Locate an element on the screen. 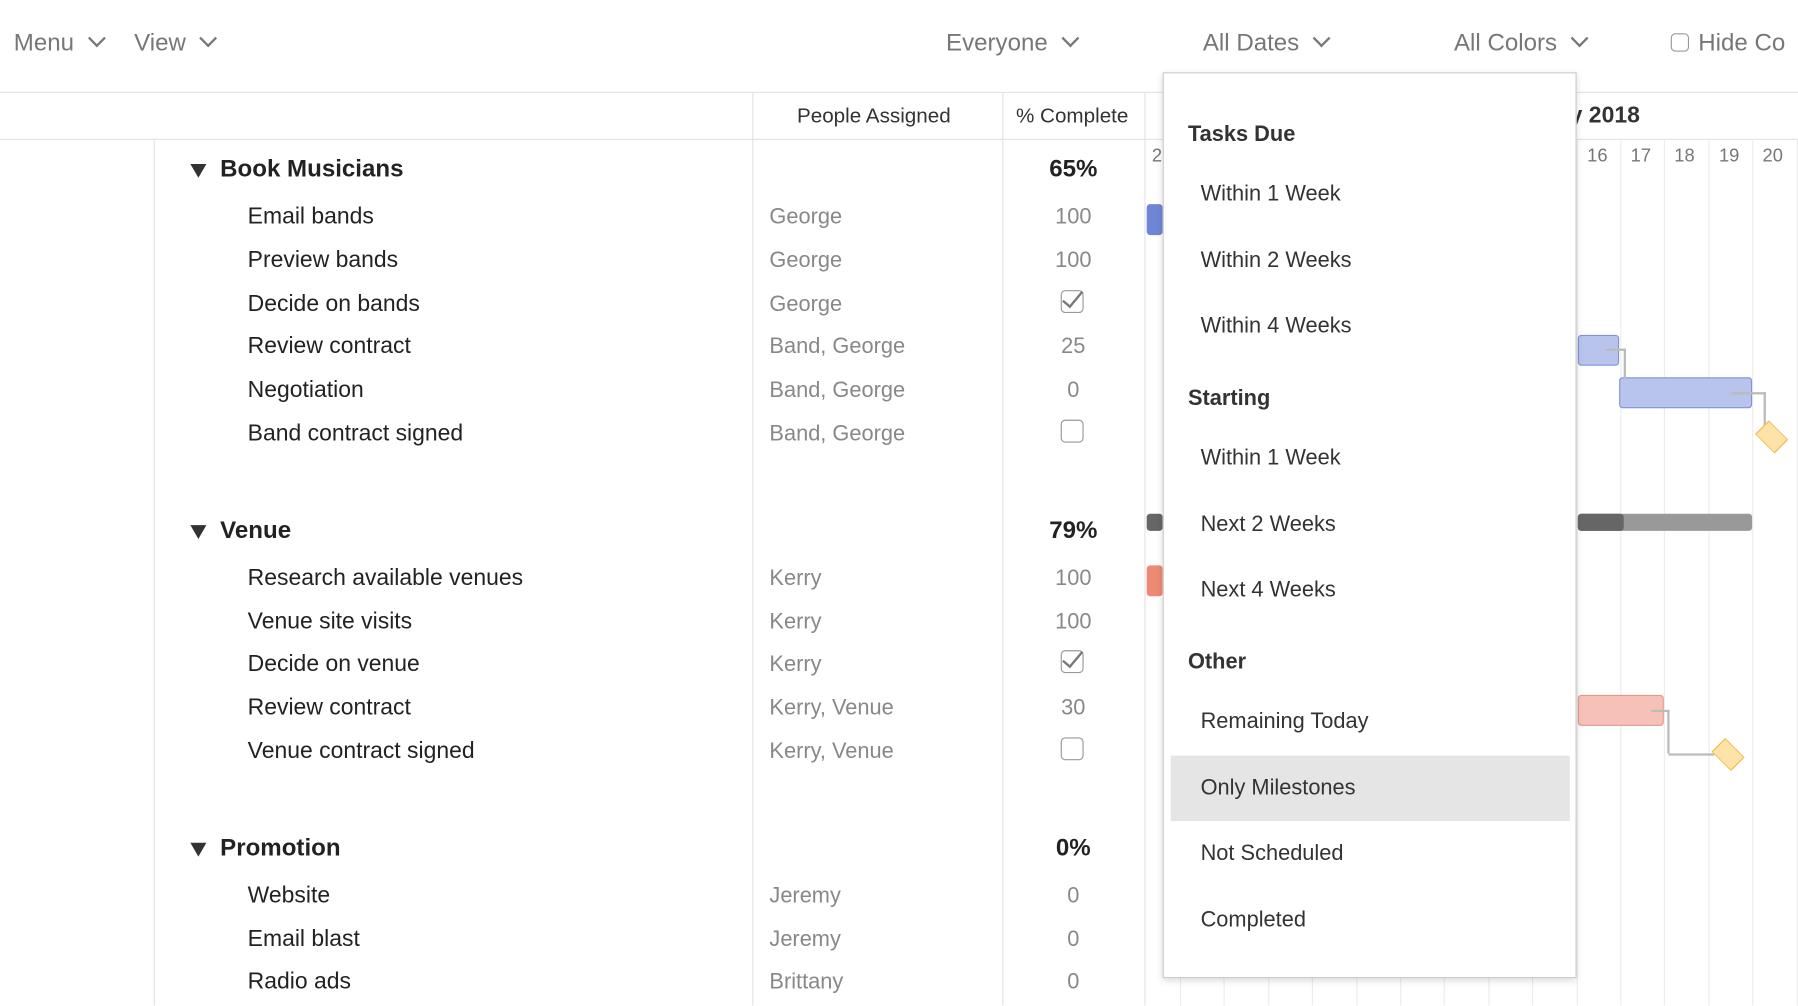 The width and height of the screenshot is (1798, 1006). menu-button: Menu is located at coordinates (59, 43).